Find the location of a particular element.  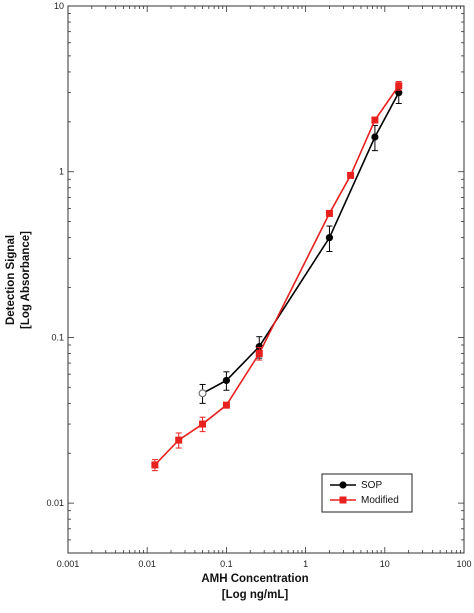

x-tick-label: 0.01 is located at coordinates (147, 564).